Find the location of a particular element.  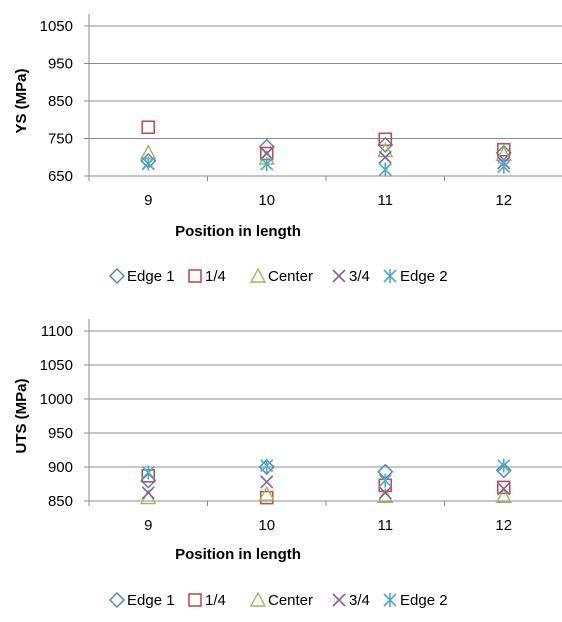

y-axis-title: YS (MPa) is located at coordinates (21, 100).